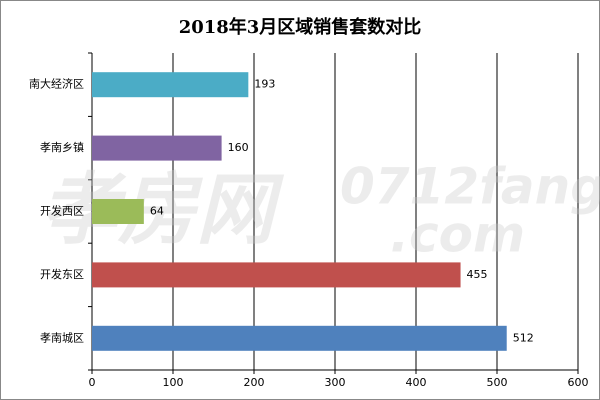 Image resolution: width=600 pixels, height=400 pixels. What do you see at coordinates (578, 382) in the screenshot?
I see `x-tick-label: 600` at bounding box center [578, 382].